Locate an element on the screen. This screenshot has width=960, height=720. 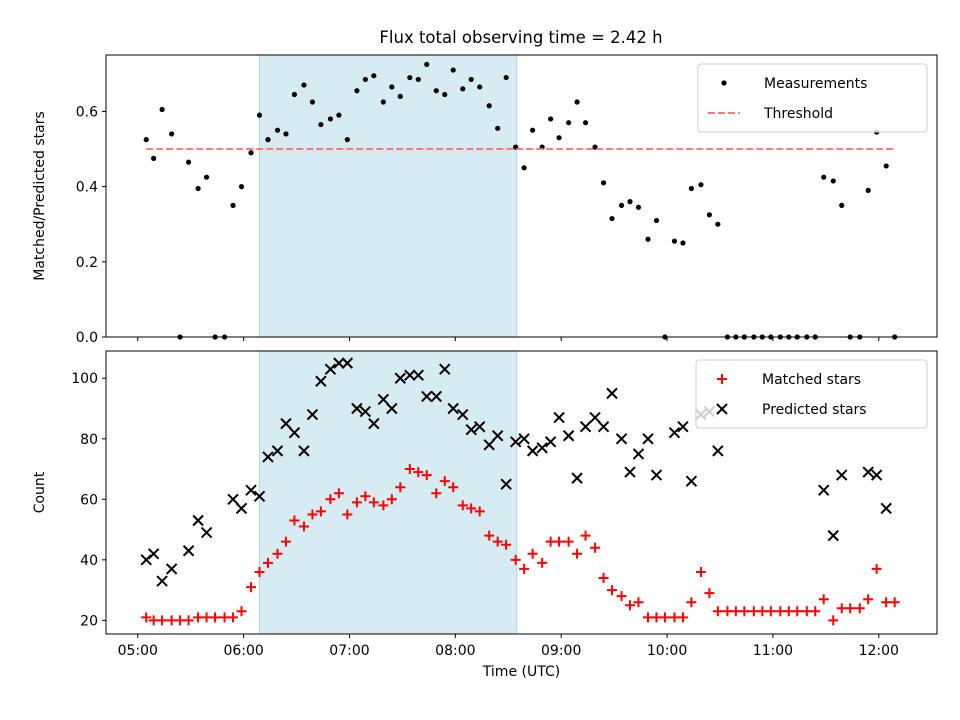
legend-label-matched-stars: Matched stars is located at coordinates (811, 380).